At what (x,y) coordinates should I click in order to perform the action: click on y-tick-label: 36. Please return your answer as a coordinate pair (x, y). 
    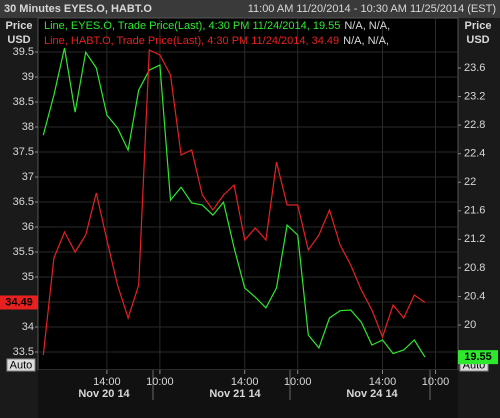
    Looking at the image, I should click on (28, 227).